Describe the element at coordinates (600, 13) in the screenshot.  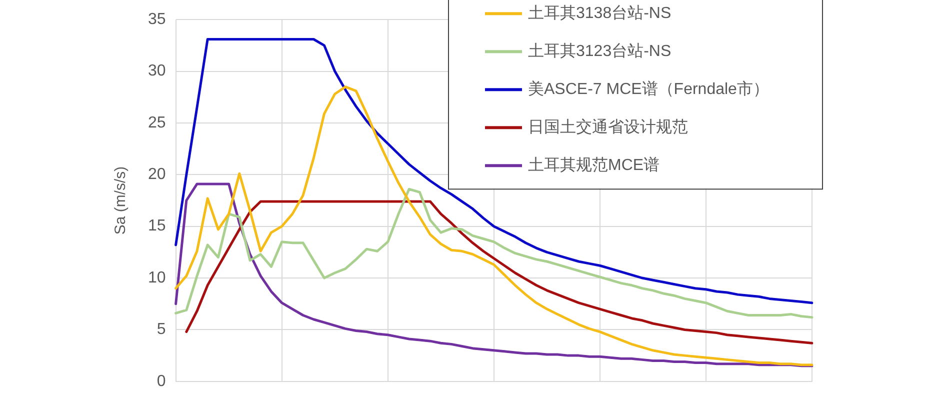
I see `legend-label: 土耳其3138台站-NS` at that location.